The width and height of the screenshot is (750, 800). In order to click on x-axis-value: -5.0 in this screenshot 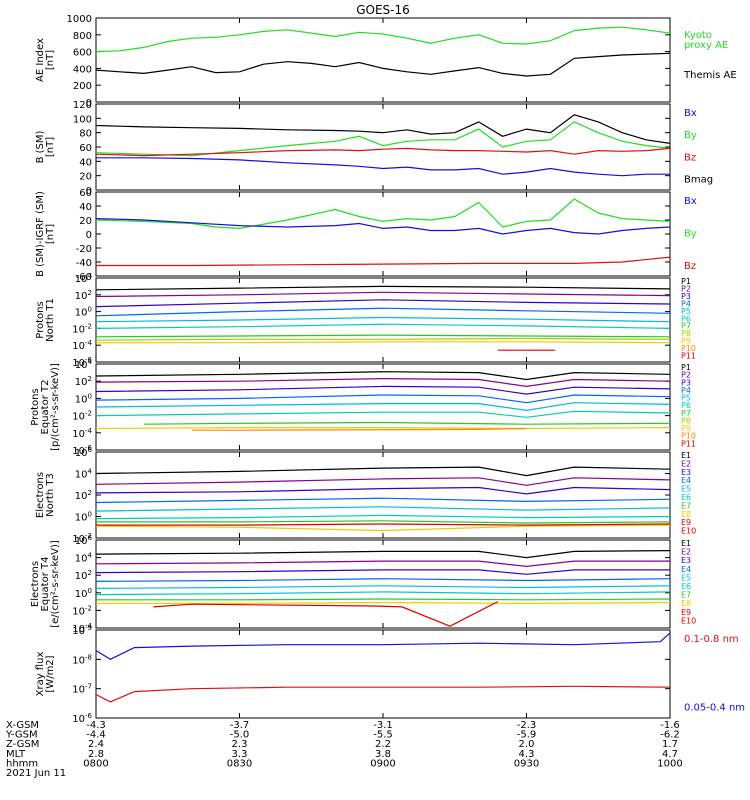, I will do `click(240, 735)`.